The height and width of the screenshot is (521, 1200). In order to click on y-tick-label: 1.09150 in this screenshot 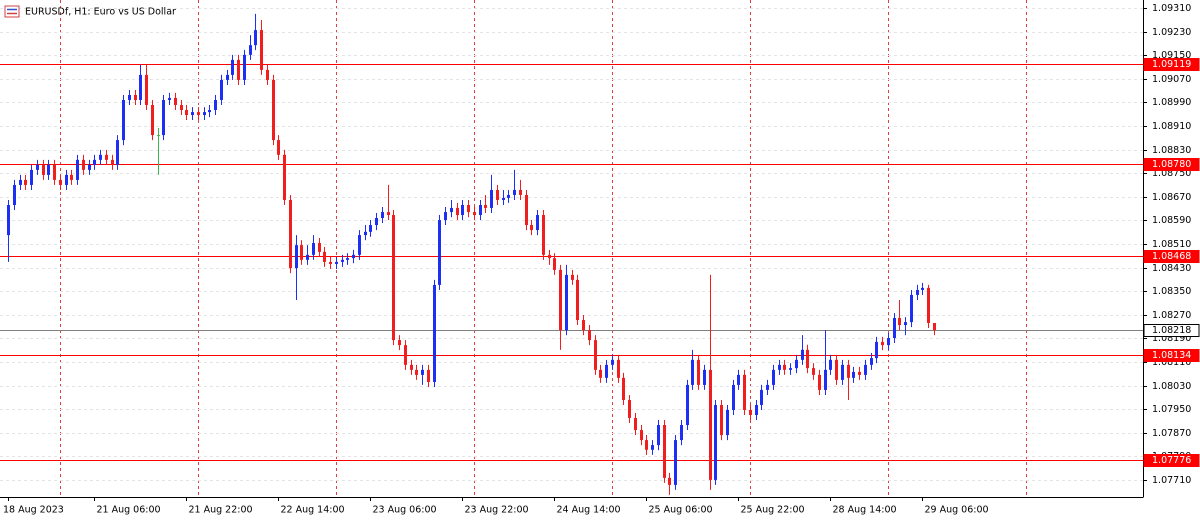, I will do `click(1171, 55)`.